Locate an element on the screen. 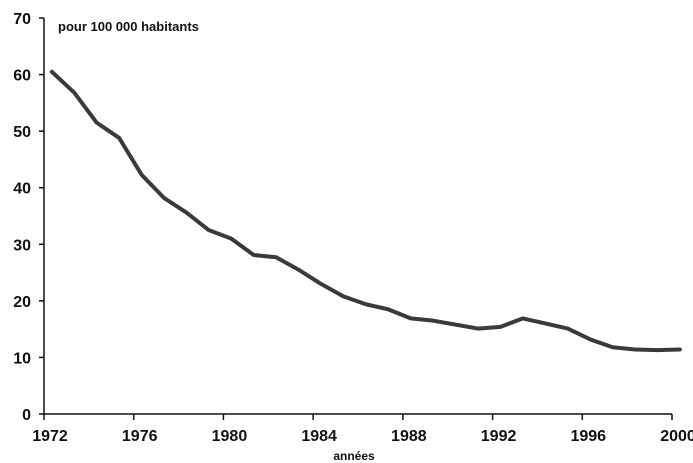  x-tick-label: 1976 is located at coordinates (140, 436).